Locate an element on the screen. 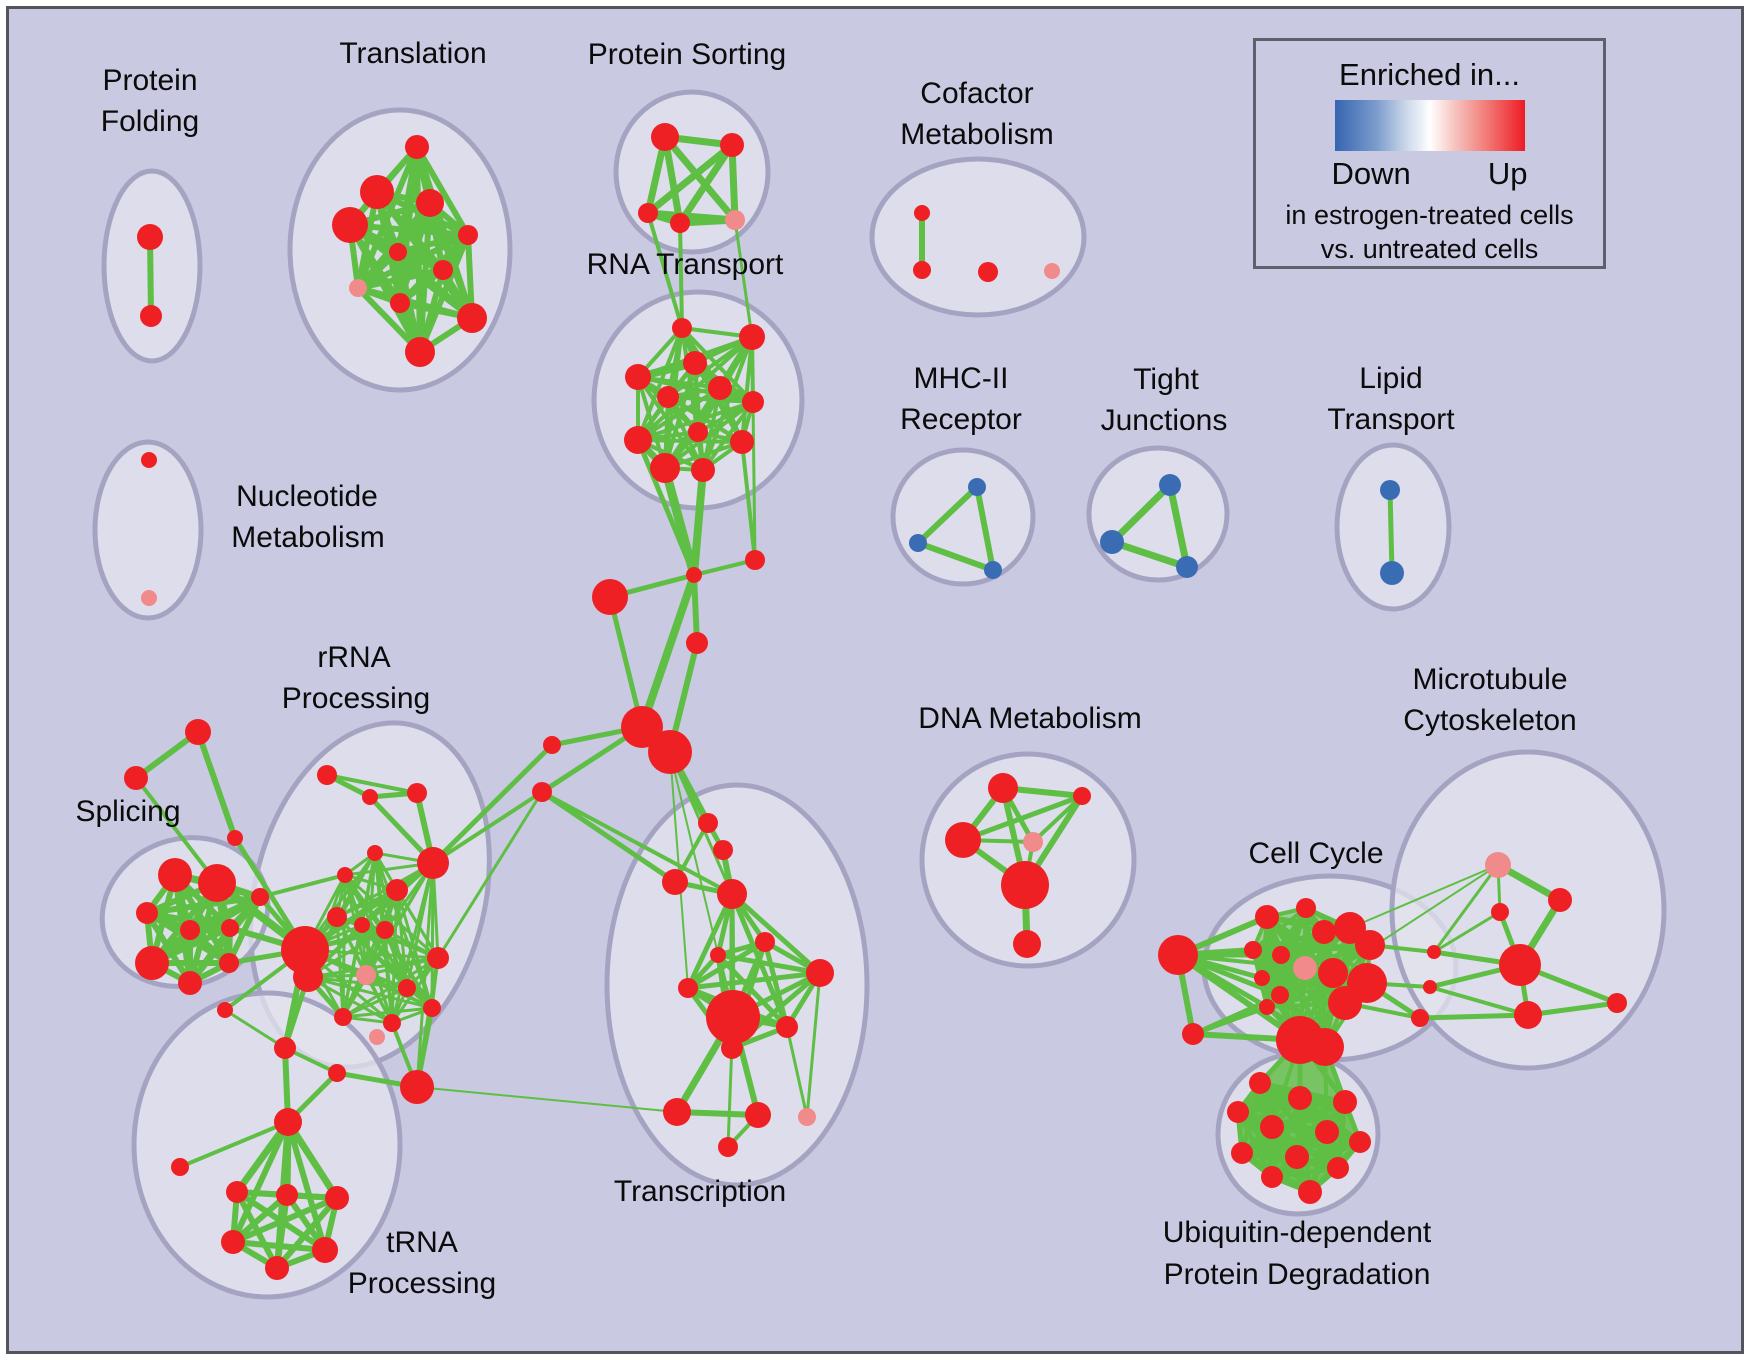 Image resolution: width=1750 pixels, height=1360 pixels. gene-set-node-tl is located at coordinates (180, 1167).